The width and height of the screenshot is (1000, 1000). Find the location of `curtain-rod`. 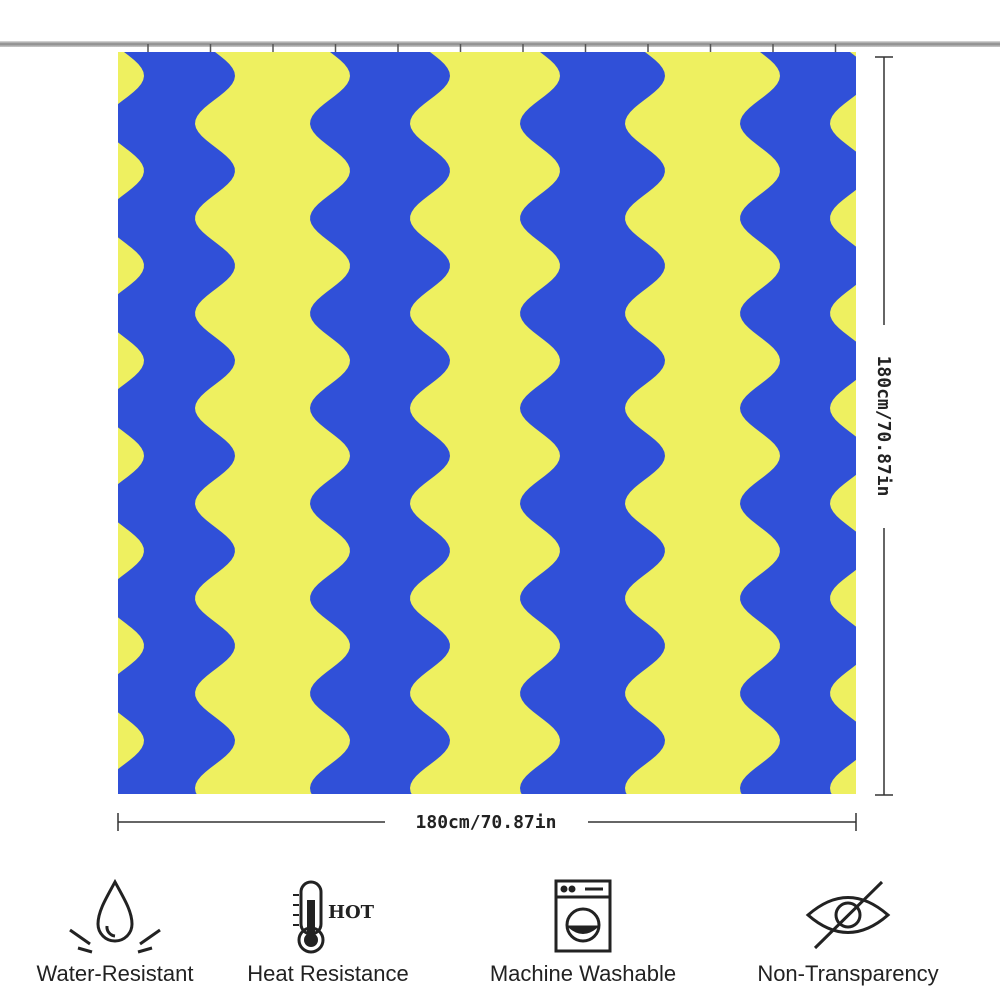

curtain-rod is located at coordinates (500, 44).